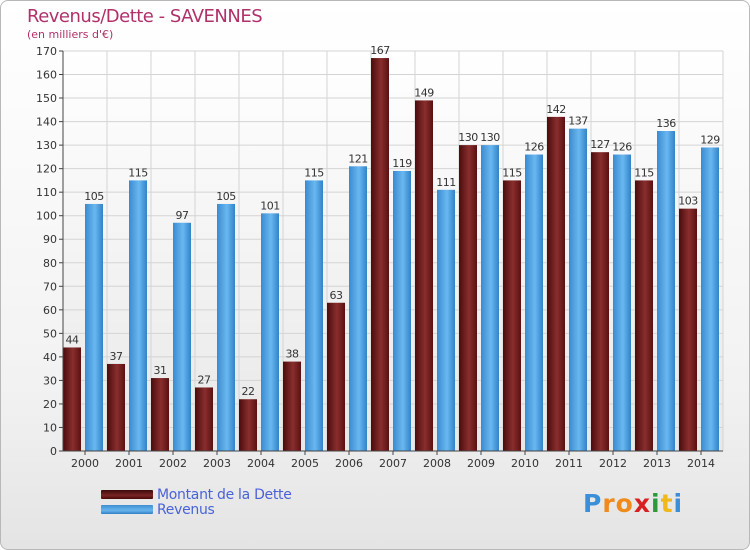 The image size is (750, 550). What do you see at coordinates (46, 122) in the screenshot?
I see `y-tick-label: 140` at bounding box center [46, 122].